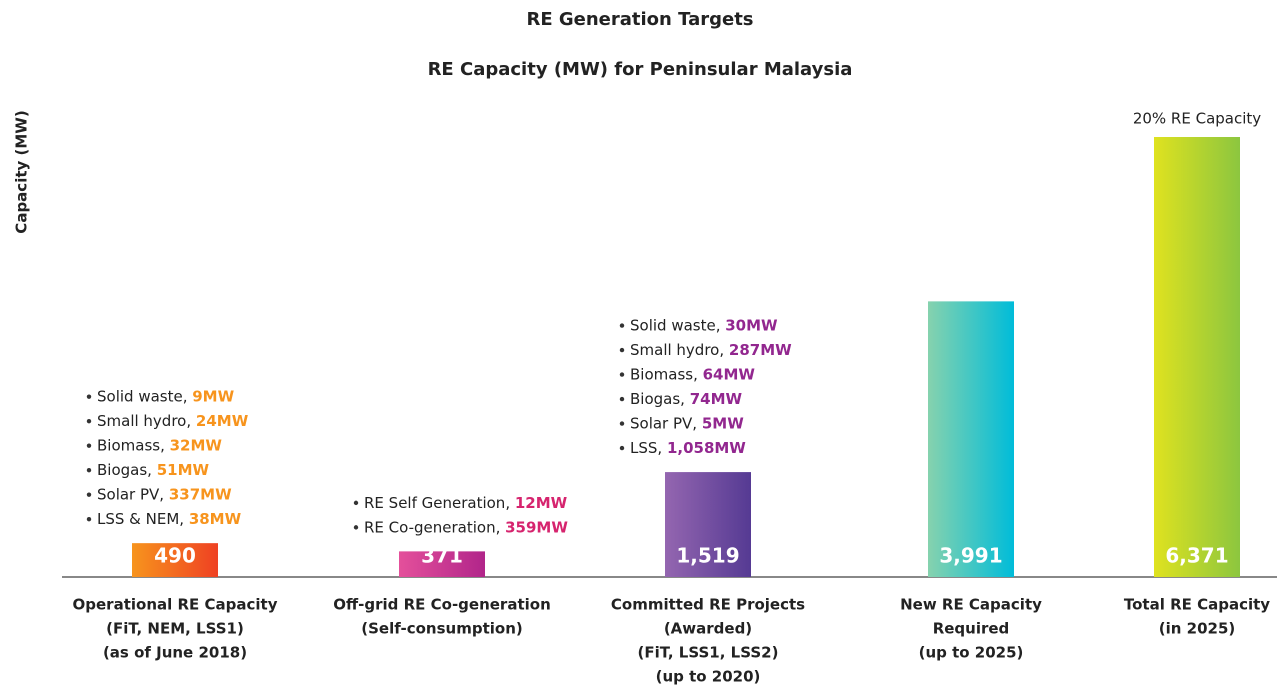  I want to click on annotation: Small hydro, 287MW, so click(711, 350).